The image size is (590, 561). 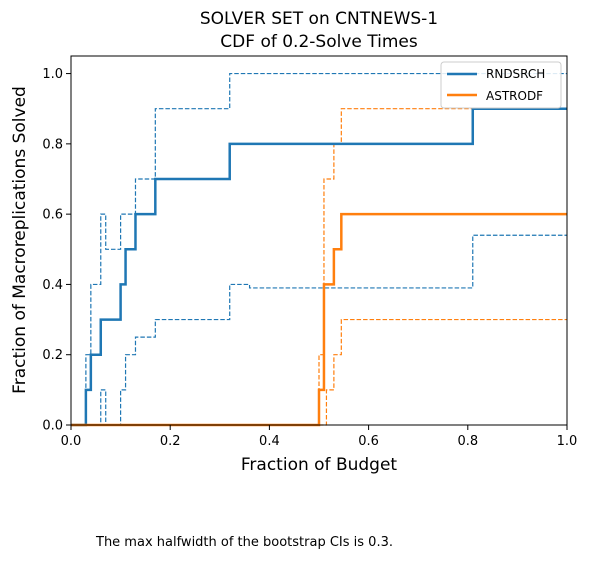 I want to click on y-tick-label-4: 0.8, so click(x=52, y=144).